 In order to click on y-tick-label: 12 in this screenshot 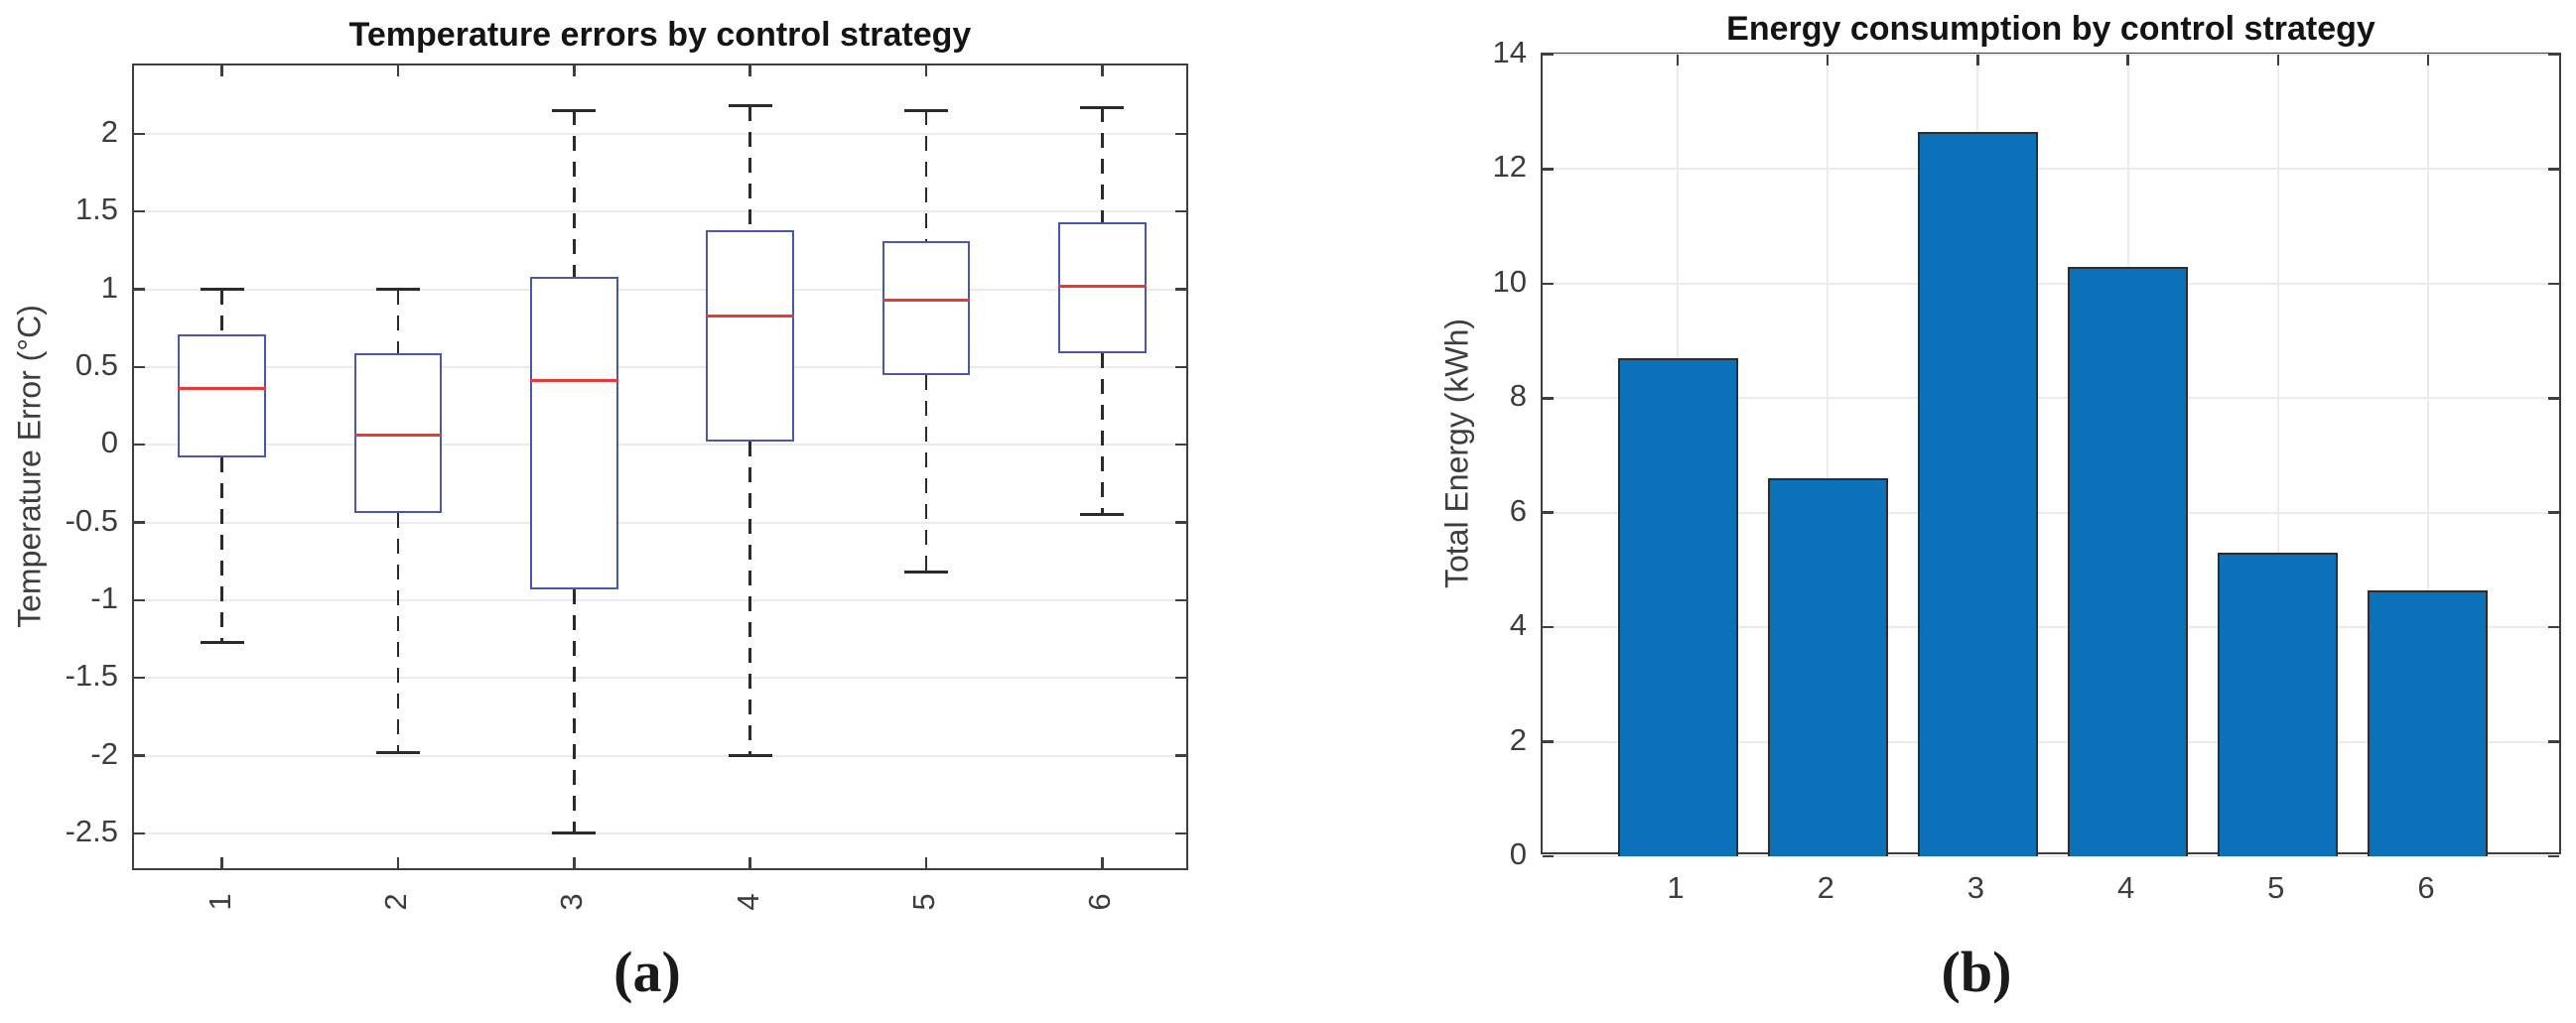, I will do `click(1509, 167)`.